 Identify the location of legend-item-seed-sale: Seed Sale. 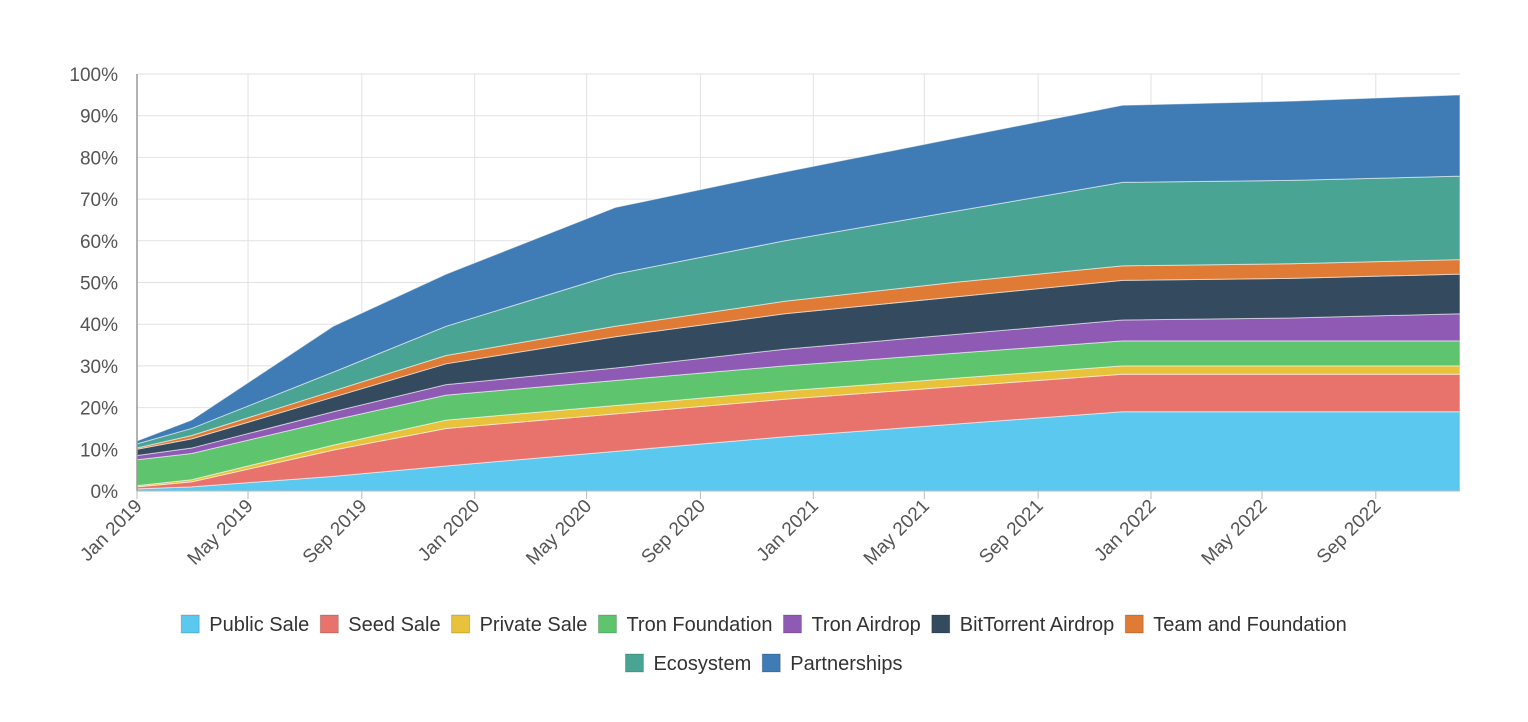
(380, 625).